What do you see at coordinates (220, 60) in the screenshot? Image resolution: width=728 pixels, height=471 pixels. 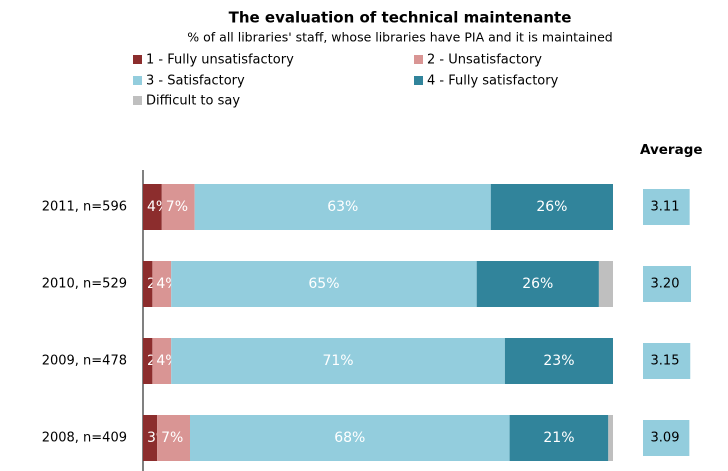 I see `legend-label: 1 - Fully unsatisfactory` at bounding box center [220, 60].